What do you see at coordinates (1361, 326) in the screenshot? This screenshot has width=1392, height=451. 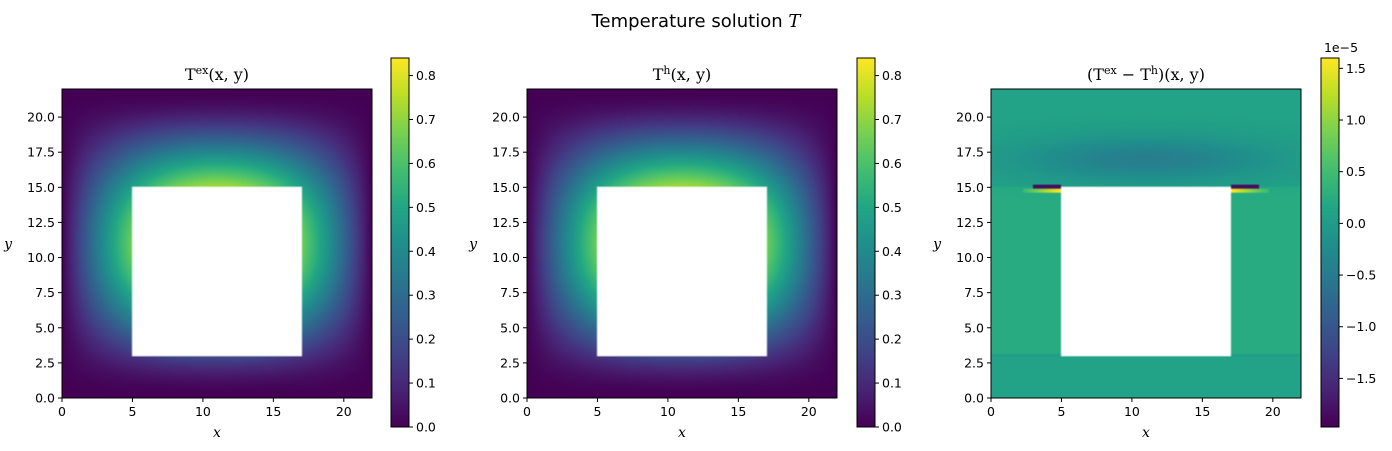 I see `colorbar-tick-label: −1.0` at bounding box center [1361, 326].